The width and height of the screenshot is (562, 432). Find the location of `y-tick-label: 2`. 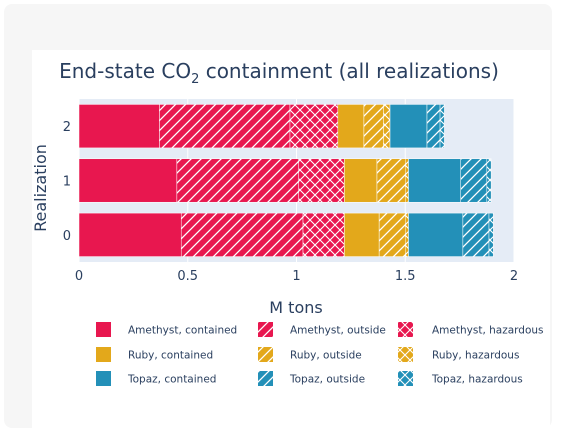

y-tick-label: 2 is located at coordinates (67, 127).